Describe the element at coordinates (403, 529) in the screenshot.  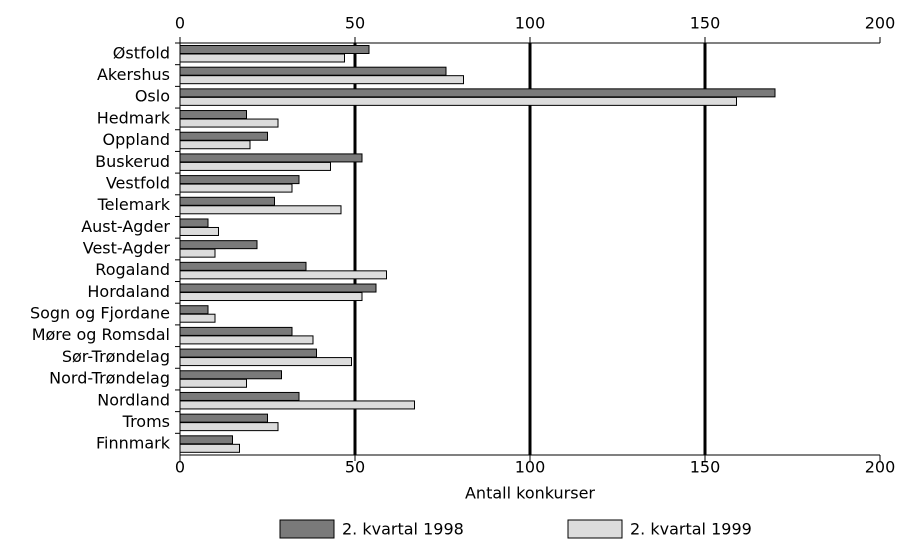
I see `legend-label: 2. kvartal 1998` at that location.